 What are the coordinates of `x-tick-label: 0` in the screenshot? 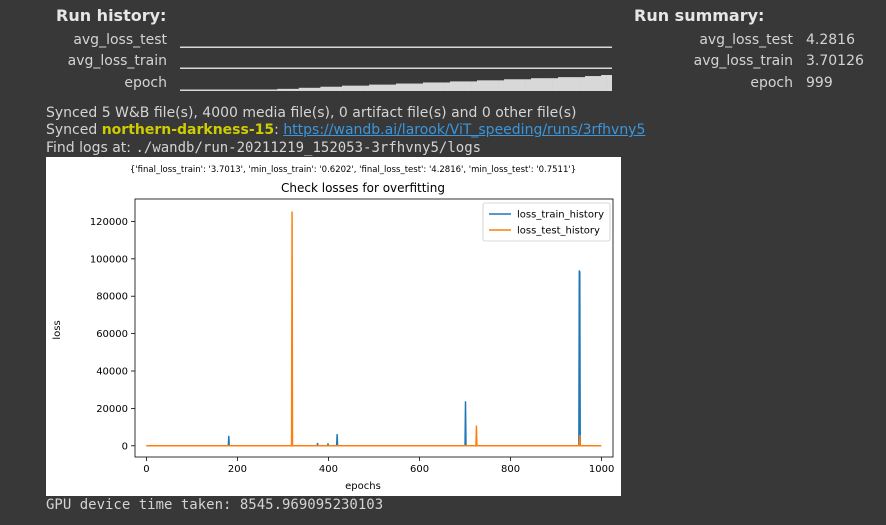 It's located at (146, 469).